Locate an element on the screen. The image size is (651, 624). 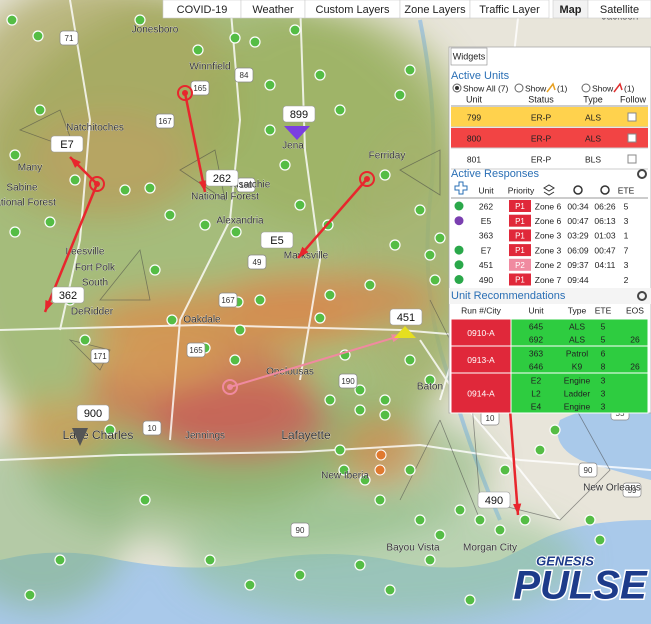
vehicle-label: 451 is located at coordinates (406, 318).